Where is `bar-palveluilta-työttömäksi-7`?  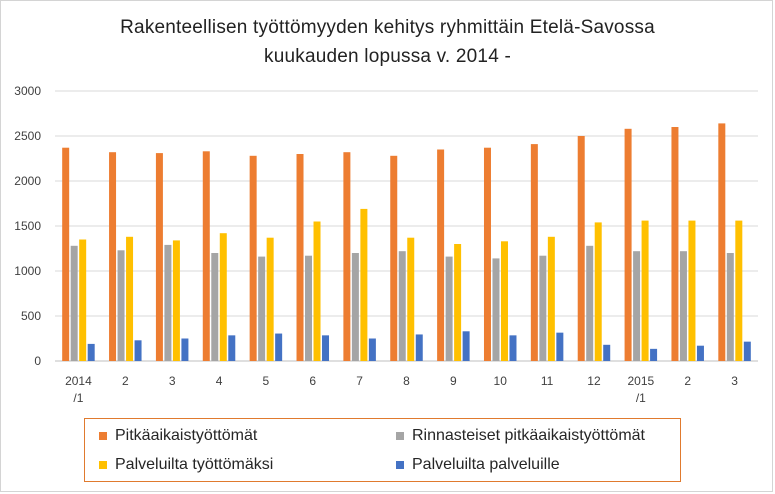 bar-palveluilta-työttömäksi-7 is located at coordinates (411, 299).